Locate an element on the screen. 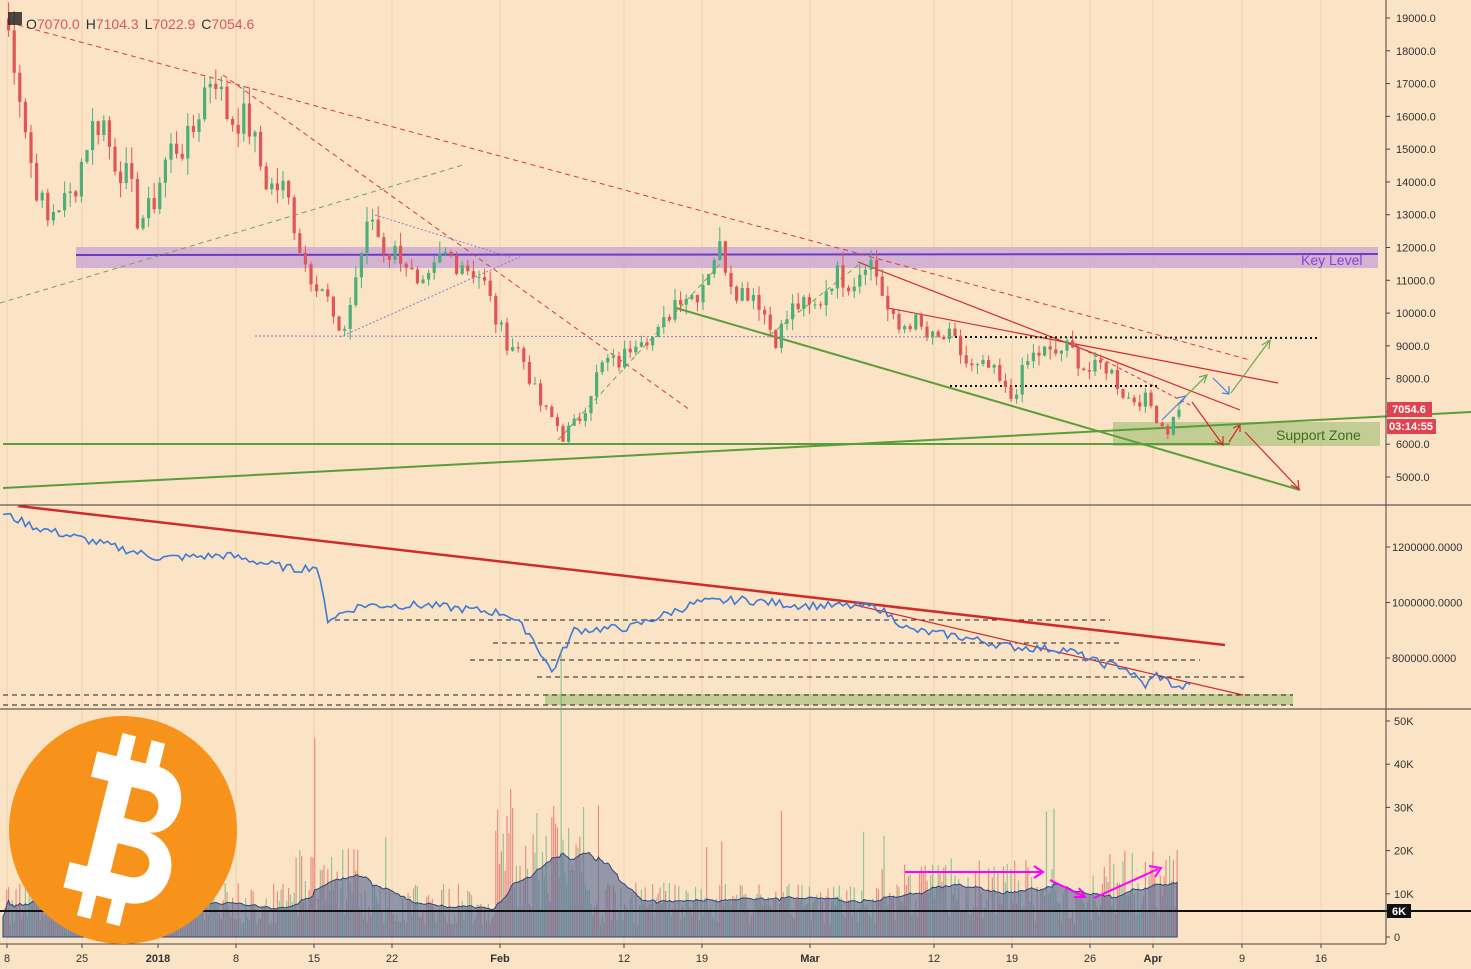 The image size is (1471, 969). time-tick-label: 16 is located at coordinates (1321, 959).